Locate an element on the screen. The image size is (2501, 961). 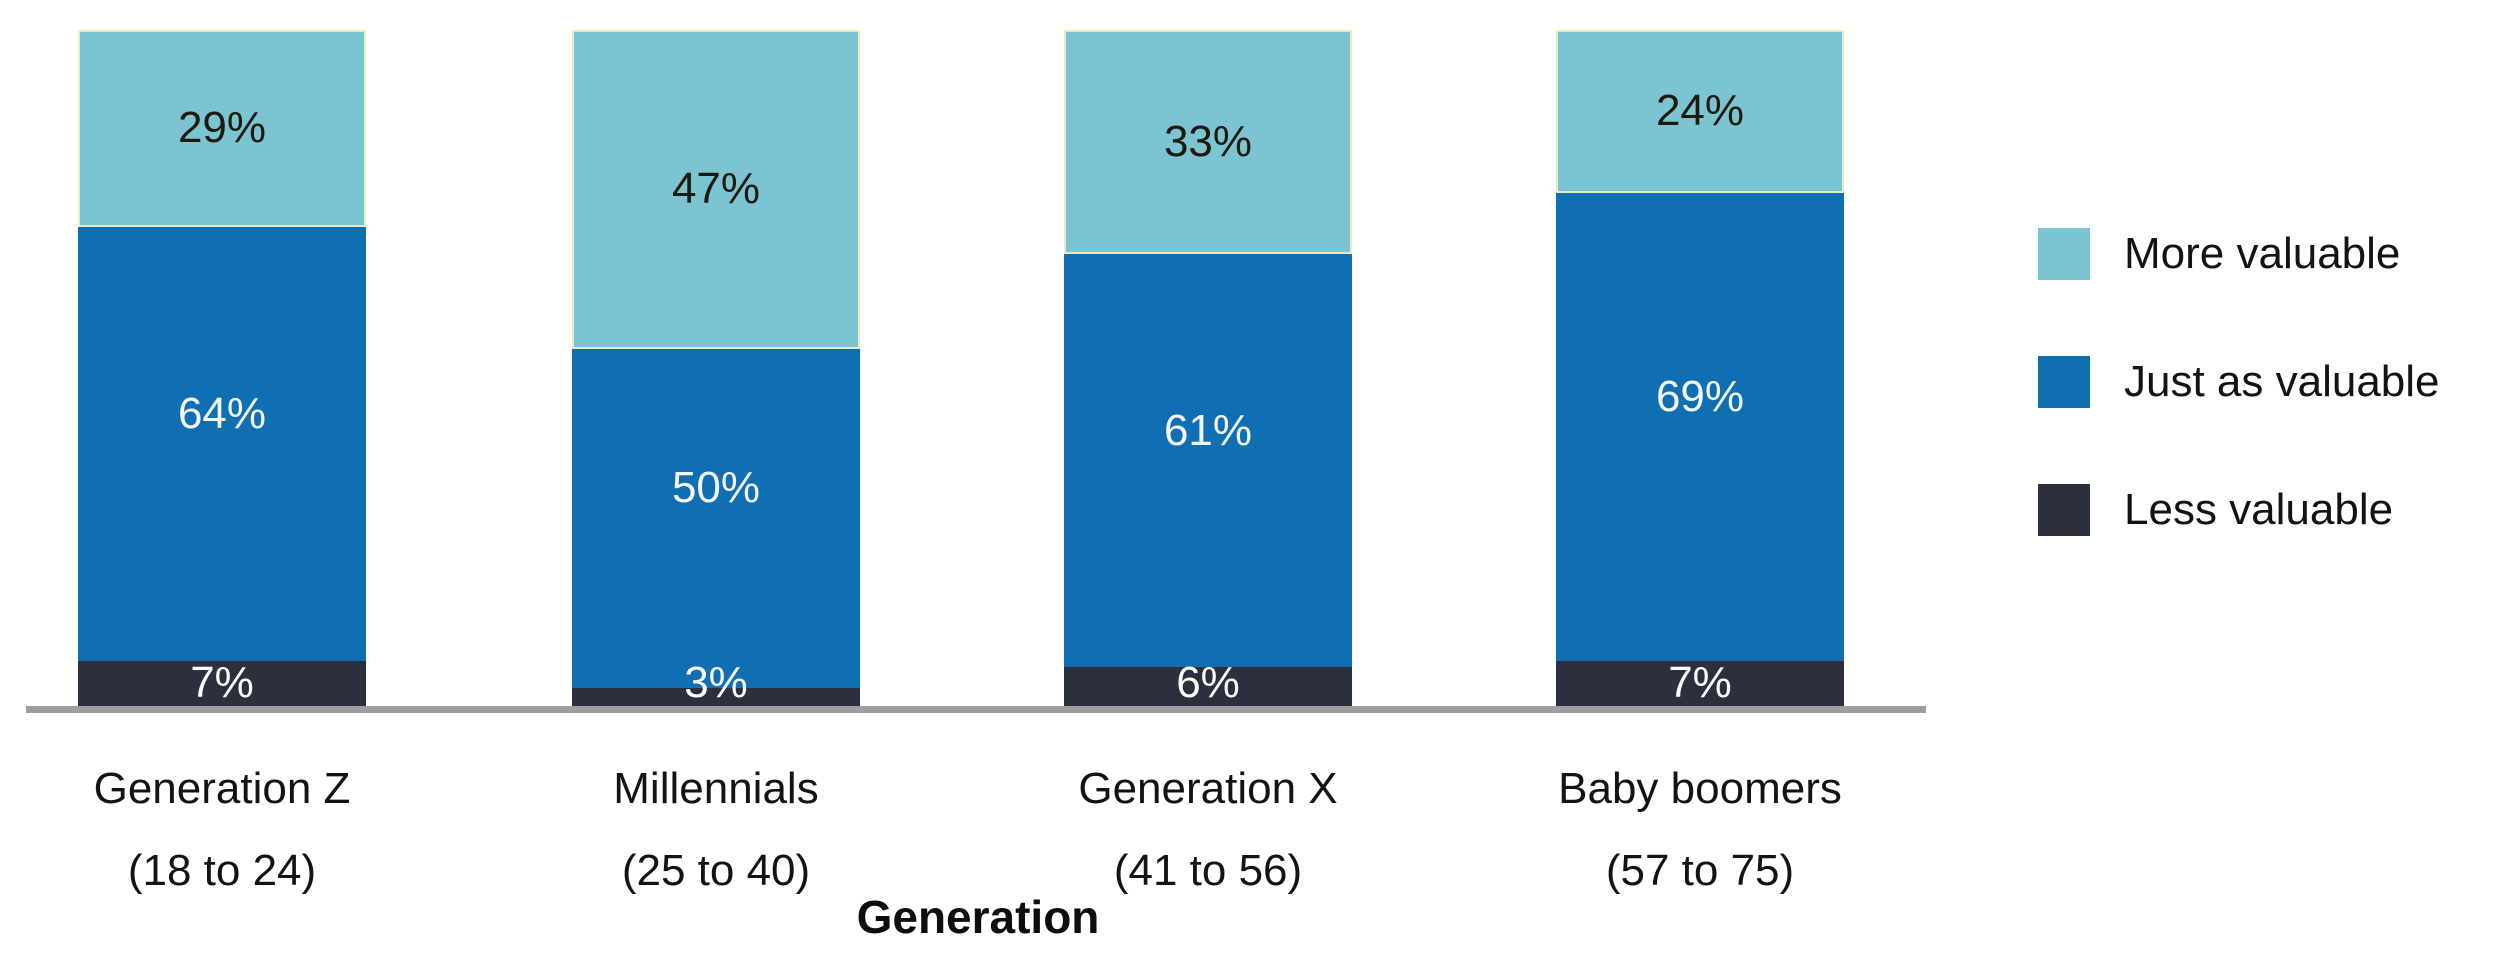
bar-segment-just-as-valuable: 50% is located at coordinates (716, 518).